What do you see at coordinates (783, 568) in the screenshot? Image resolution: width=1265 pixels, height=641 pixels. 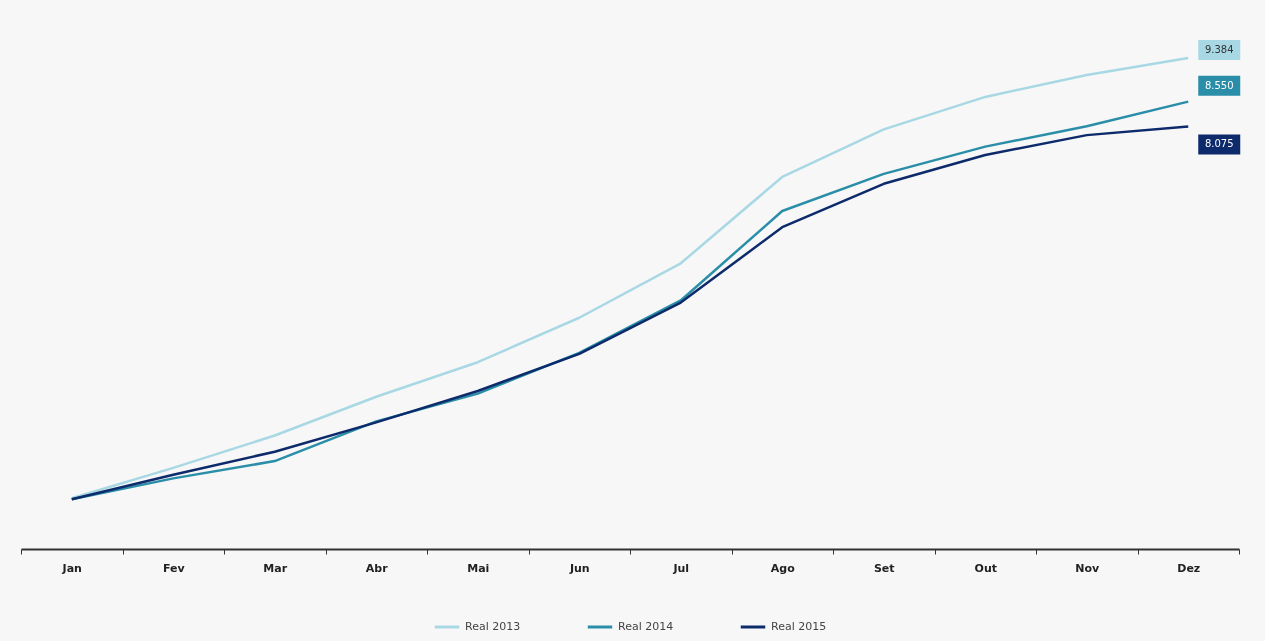 I see `x-tick-label: Ago` at bounding box center [783, 568].